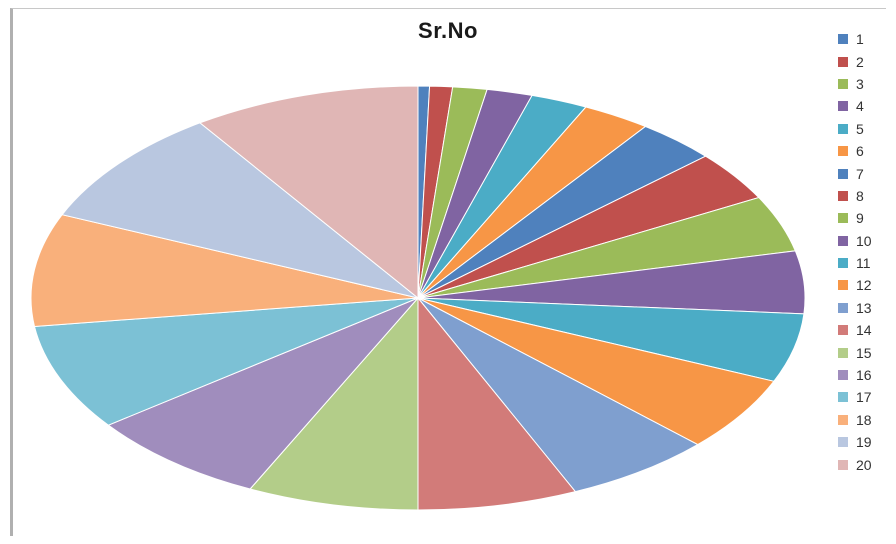  I want to click on legend-item-6: 6, so click(855, 151).